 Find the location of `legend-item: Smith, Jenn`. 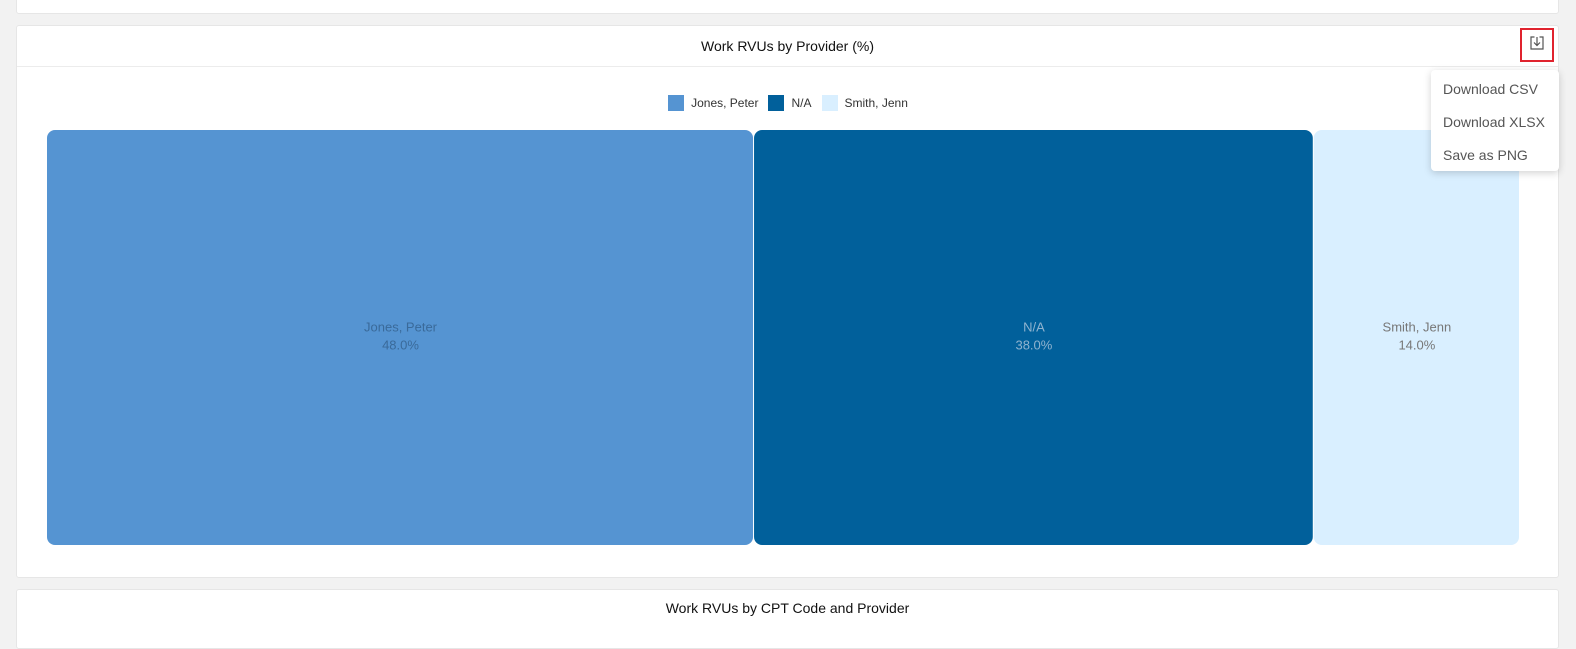

legend-item: Smith, Jenn is located at coordinates (864, 103).